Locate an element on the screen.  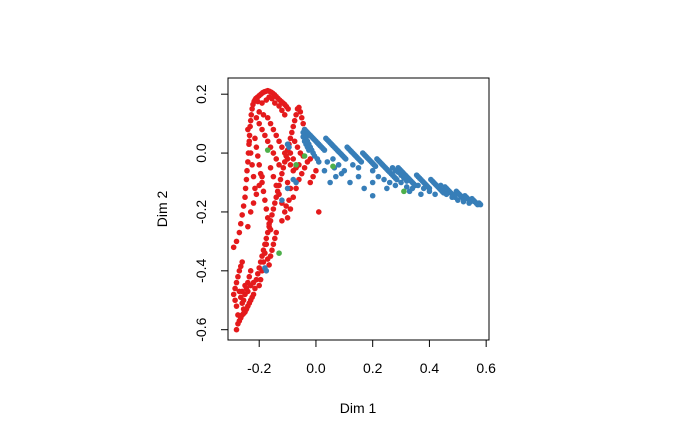
y-tick-label: -0.4 is located at coordinates (201, 271).